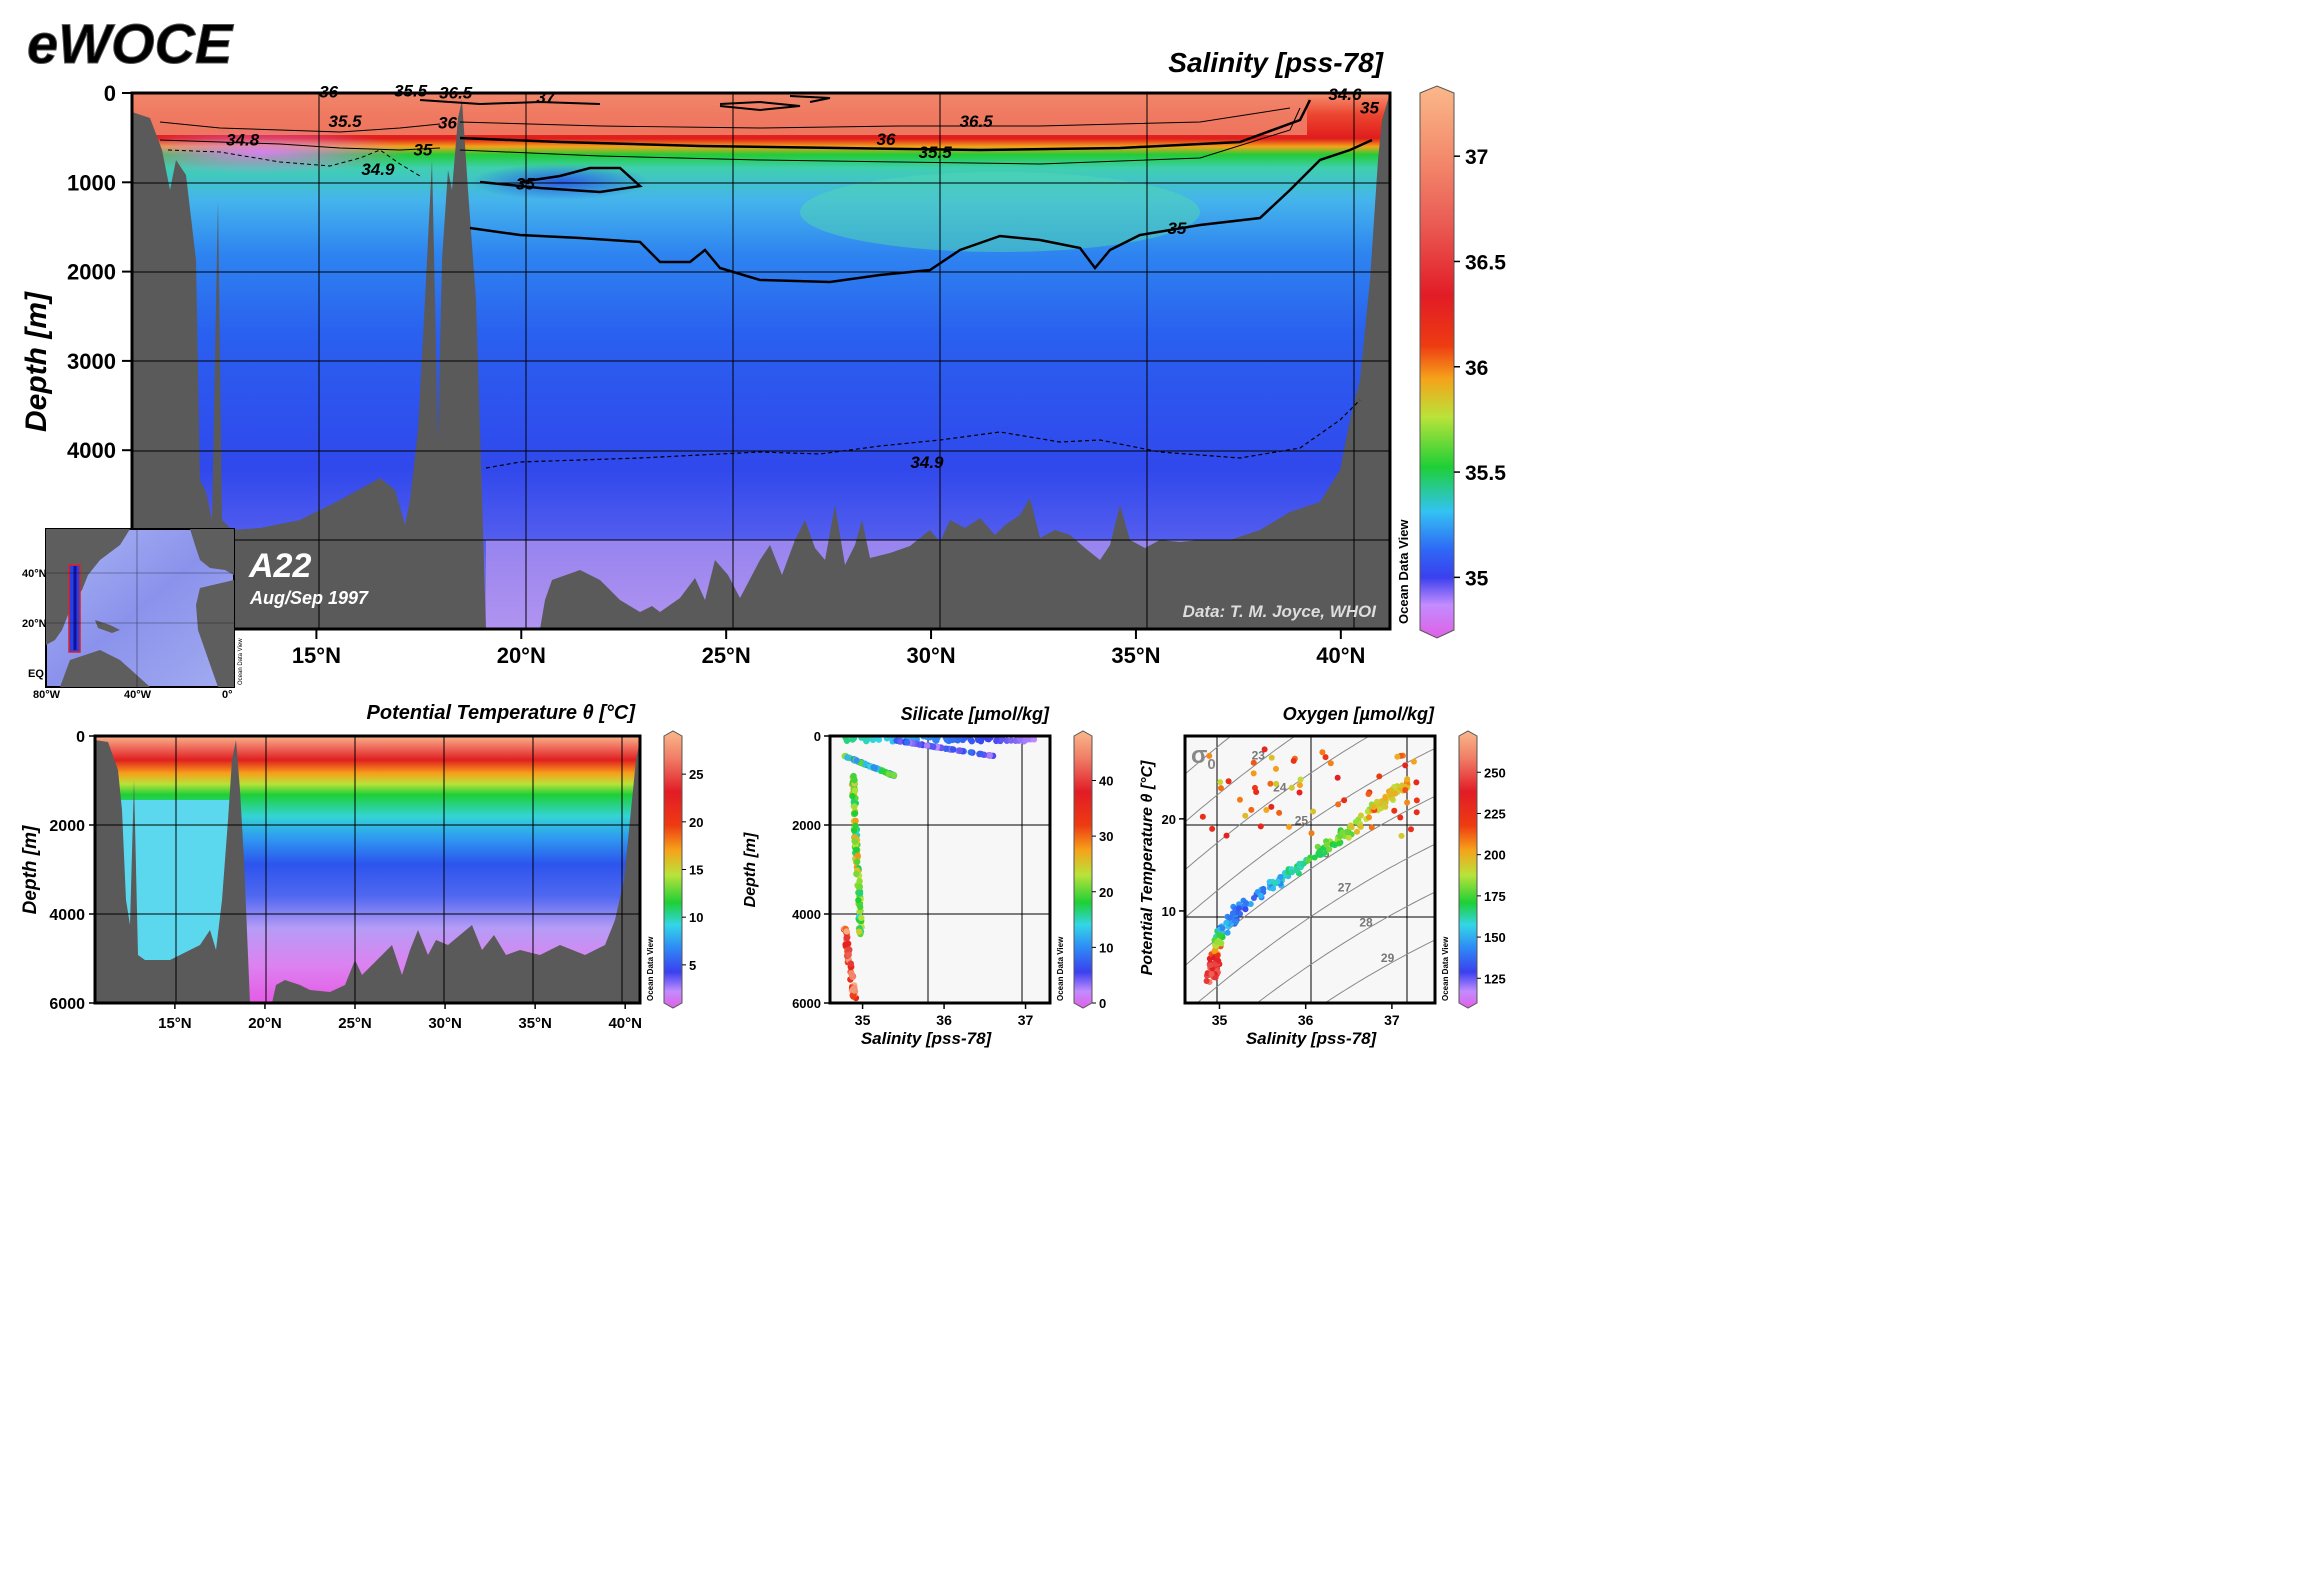 The height and width of the screenshot is (1584, 2315). I want to click on temp-y-tick-label: 2000, so click(67, 826).